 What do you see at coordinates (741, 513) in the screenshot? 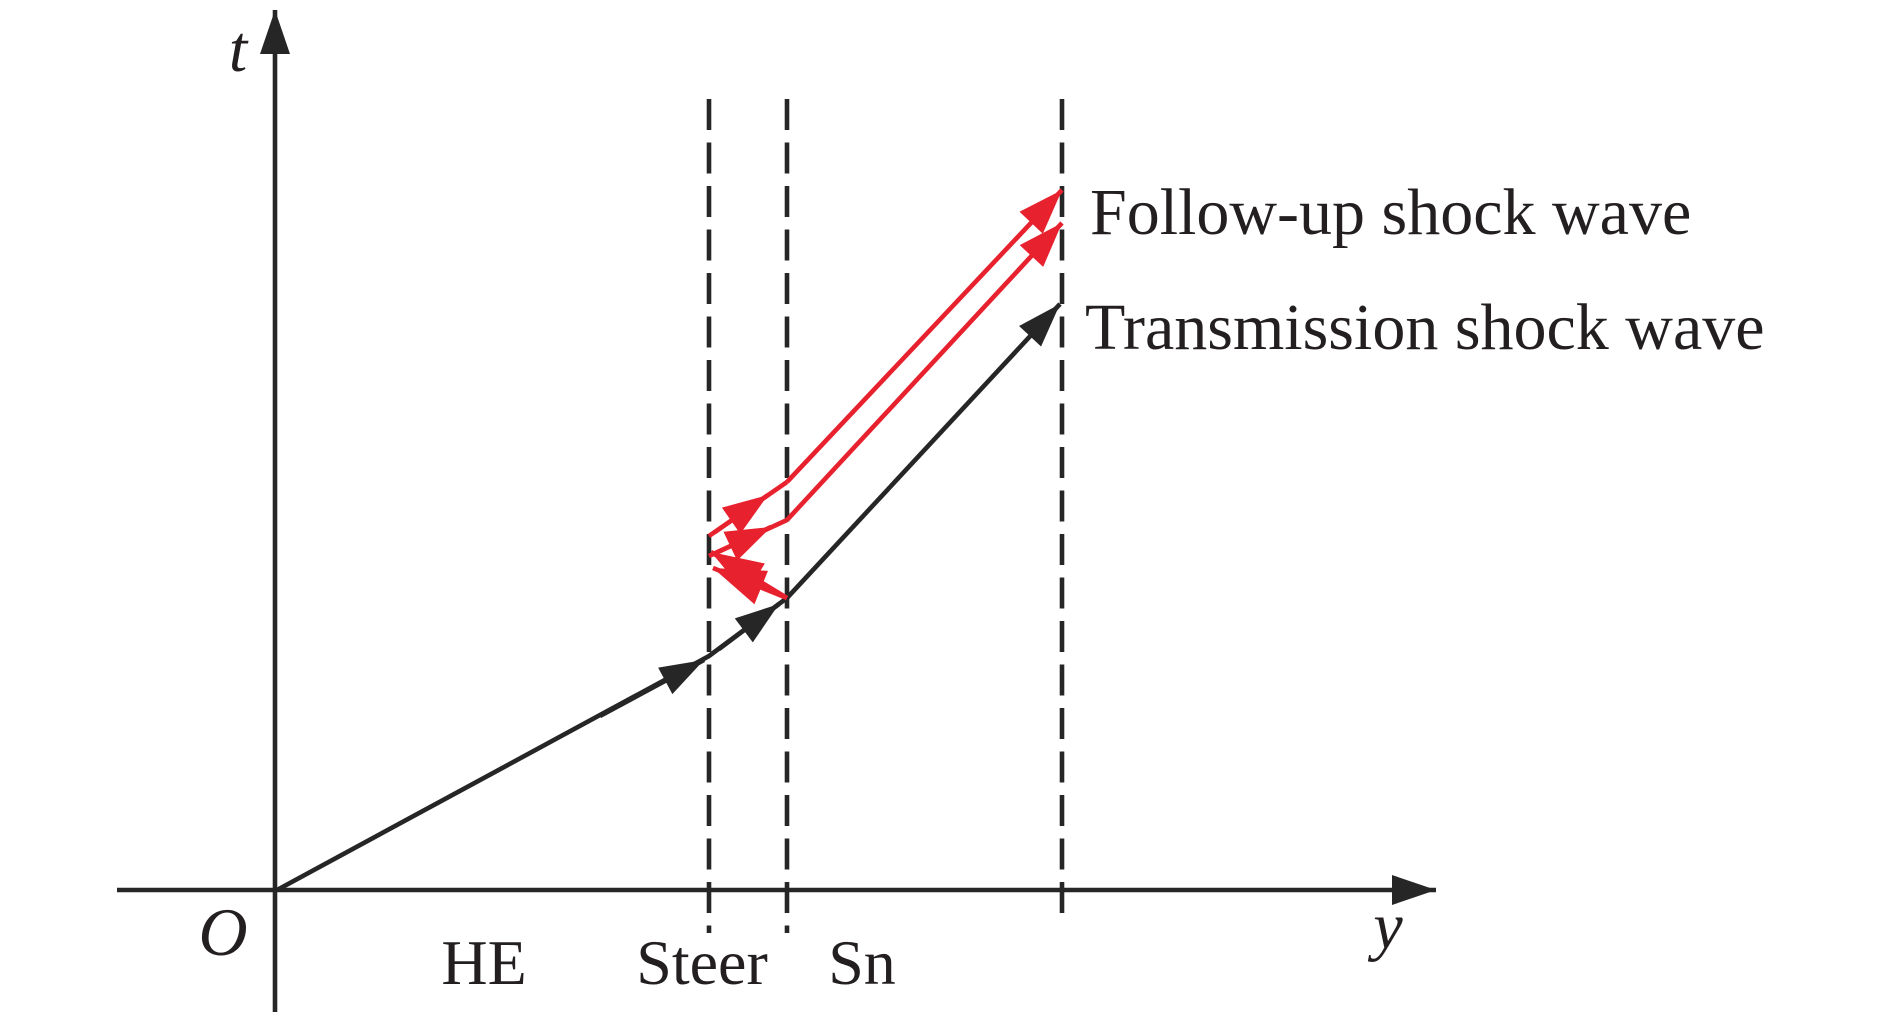
I see `followup-upper-mid-arrow` at bounding box center [741, 513].